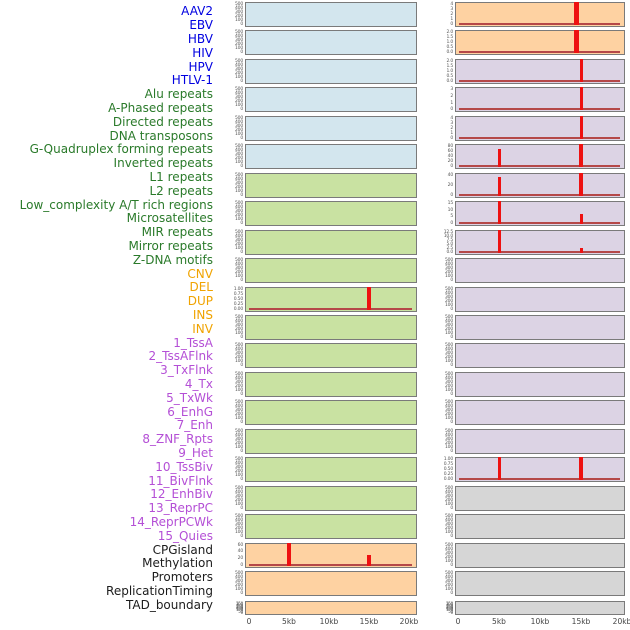 The width and height of the screenshot is (630, 630). I want to click on y-tick-label: 60, so click(240, 545).